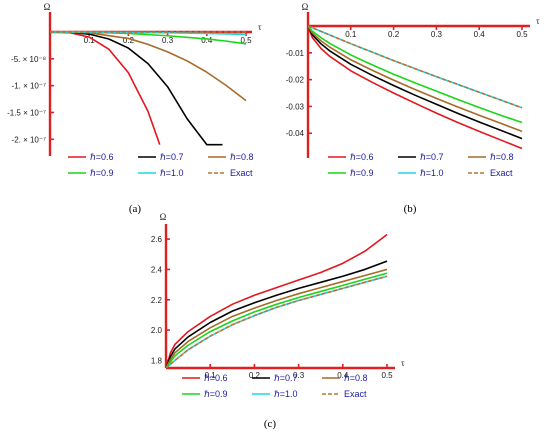 The image size is (550, 438). I want to click on chart-caption: (b), so click(410, 209).